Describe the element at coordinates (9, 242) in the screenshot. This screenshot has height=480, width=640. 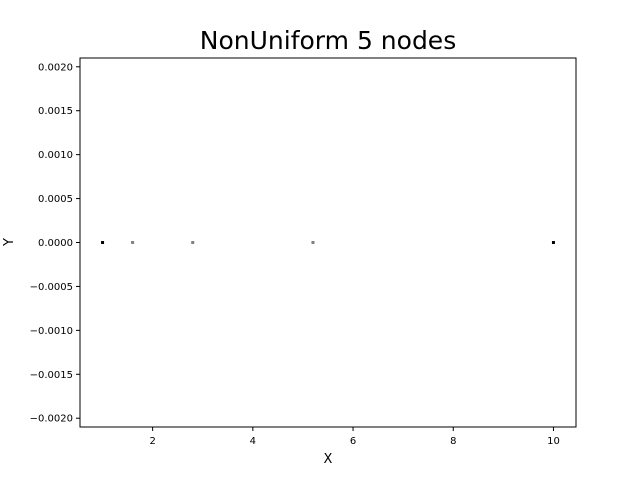
I see `y-axis-label: Y` at that location.